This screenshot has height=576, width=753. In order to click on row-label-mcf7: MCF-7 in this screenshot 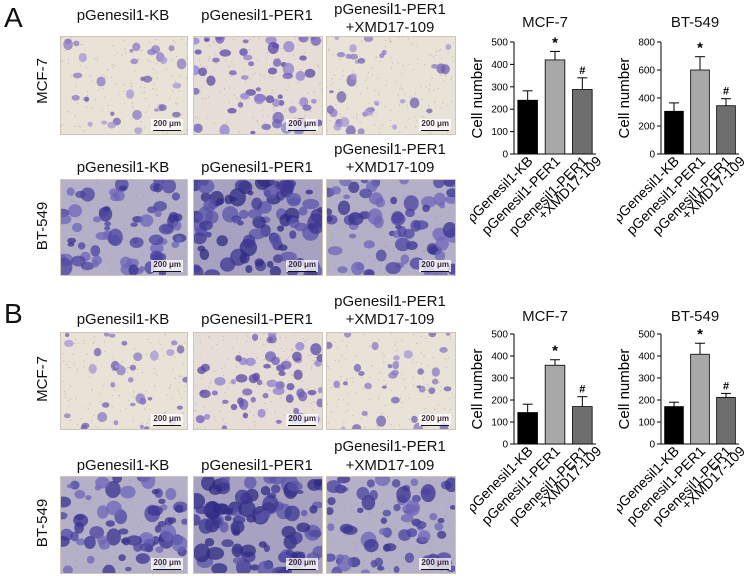, I will do `click(42, 81)`.